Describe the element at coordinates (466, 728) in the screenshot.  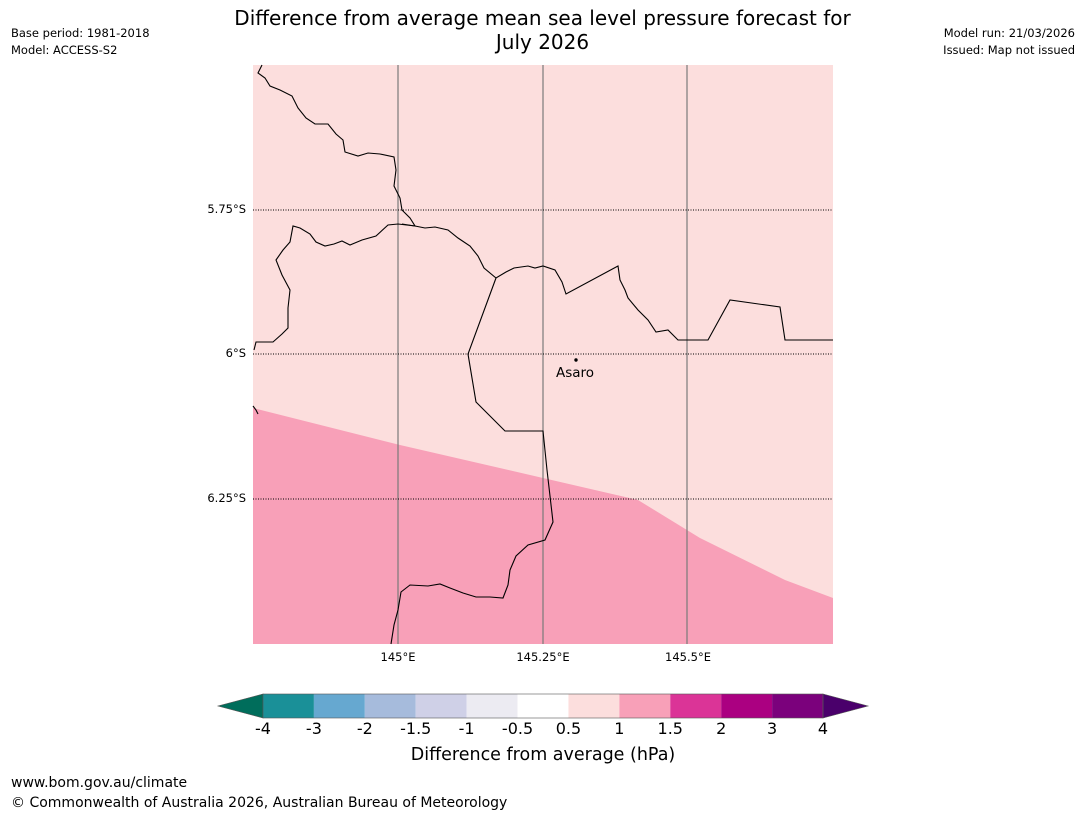
I see `colorbar-tick-label: -1` at that location.